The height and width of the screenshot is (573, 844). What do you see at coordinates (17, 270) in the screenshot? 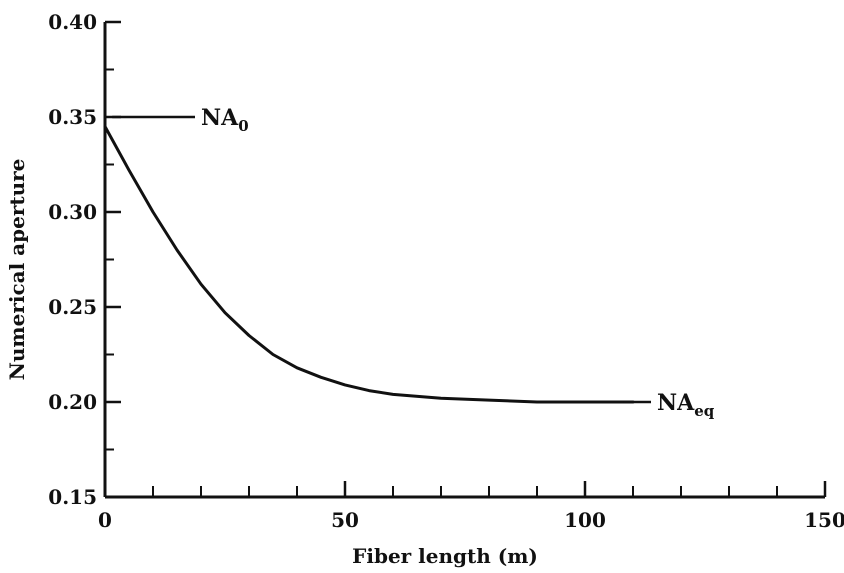
I see `y-axis-label: Numerical aperture` at bounding box center [17, 270].